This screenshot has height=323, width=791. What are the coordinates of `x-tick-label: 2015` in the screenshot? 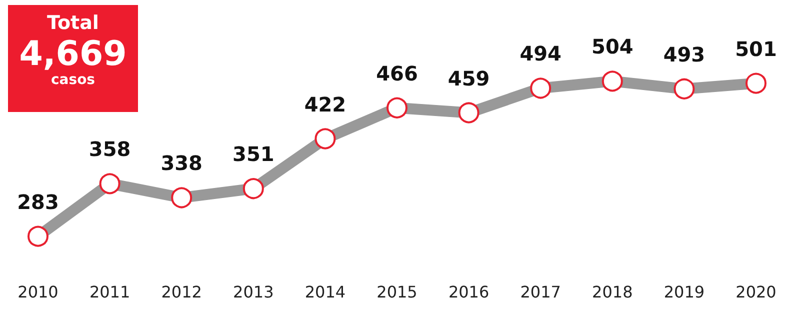 It's located at (397, 292).